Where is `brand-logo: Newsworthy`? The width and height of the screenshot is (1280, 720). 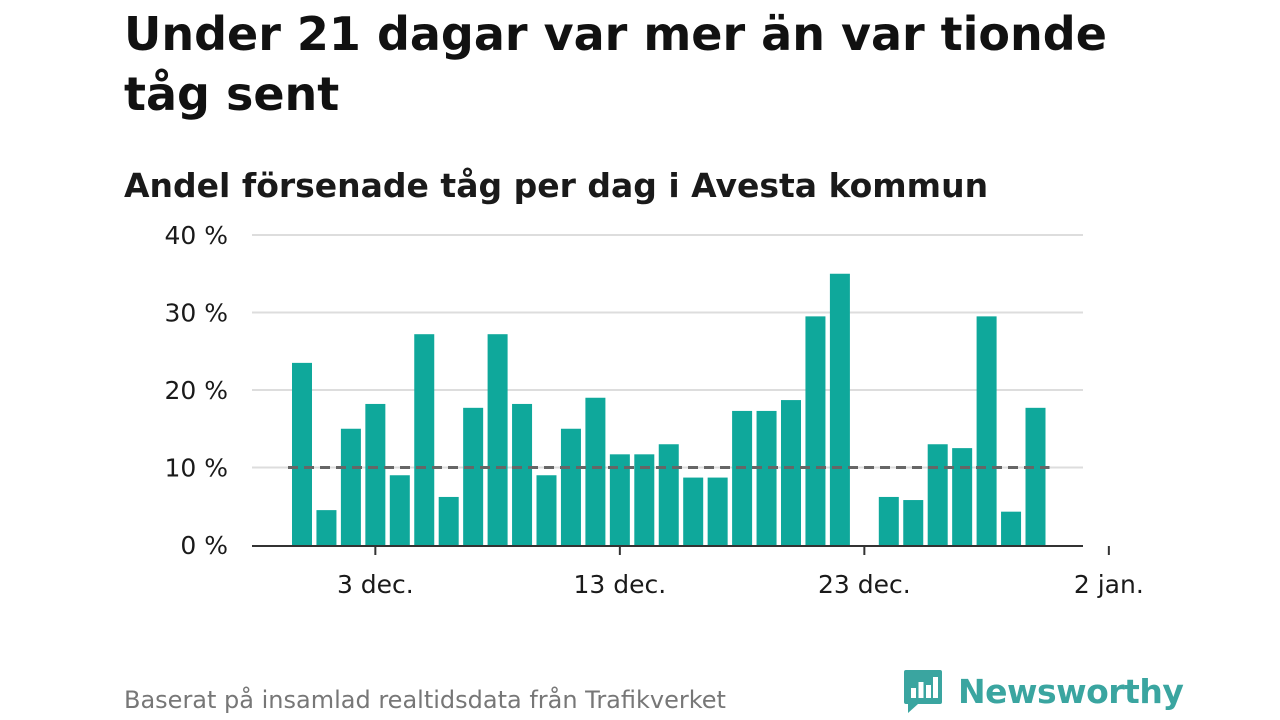
brand-logo: Newsworthy is located at coordinates (1043, 691).